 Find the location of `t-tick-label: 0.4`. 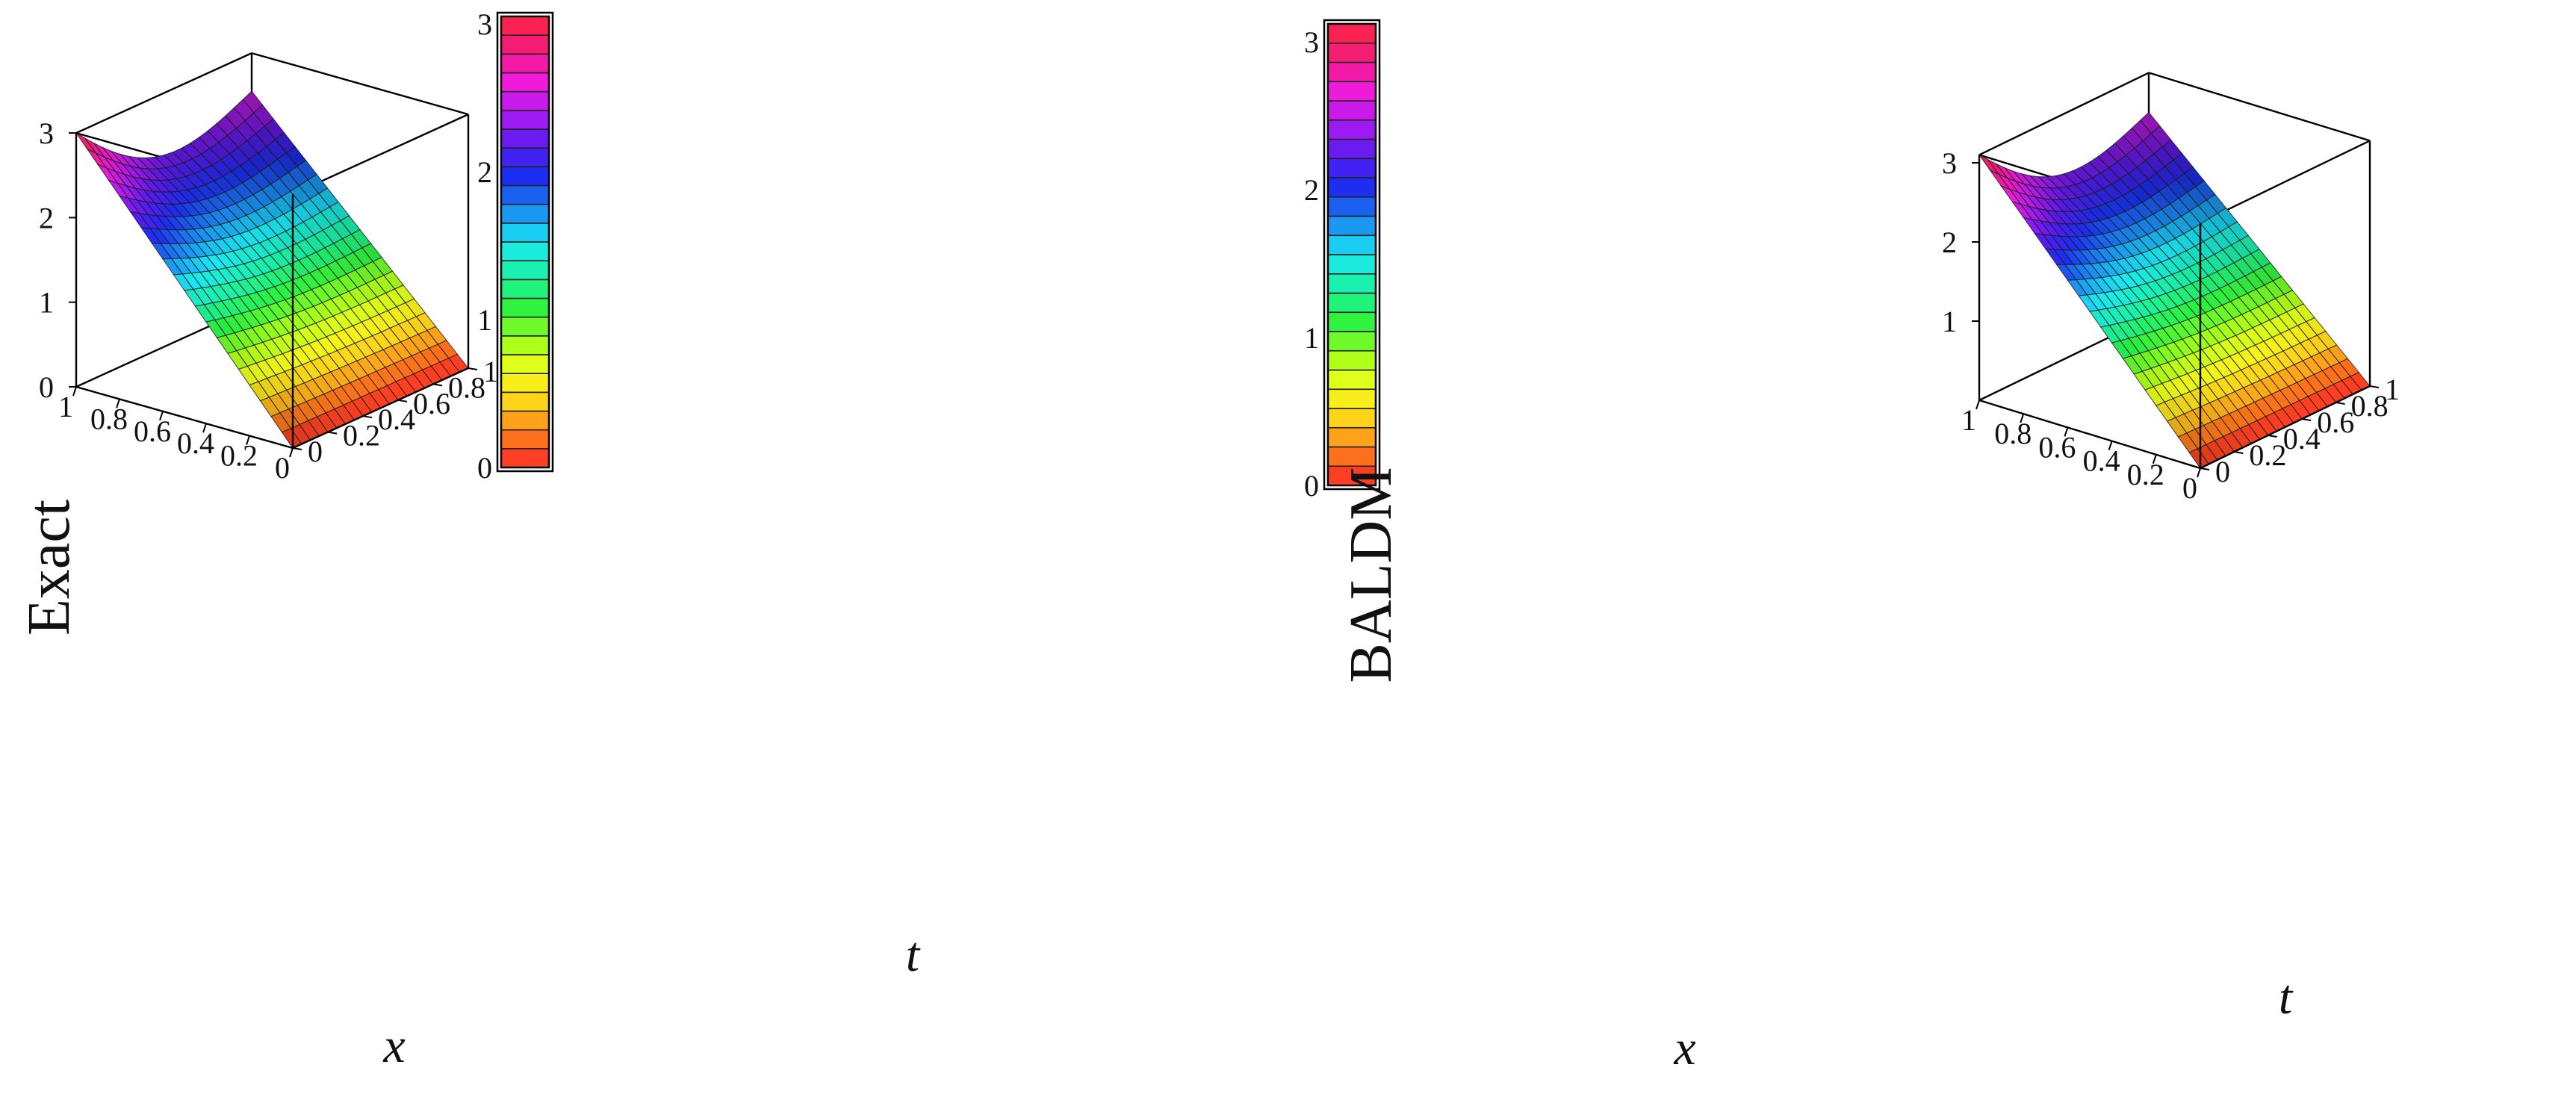

t-tick-label: 0.4 is located at coordinates (2302, 439).